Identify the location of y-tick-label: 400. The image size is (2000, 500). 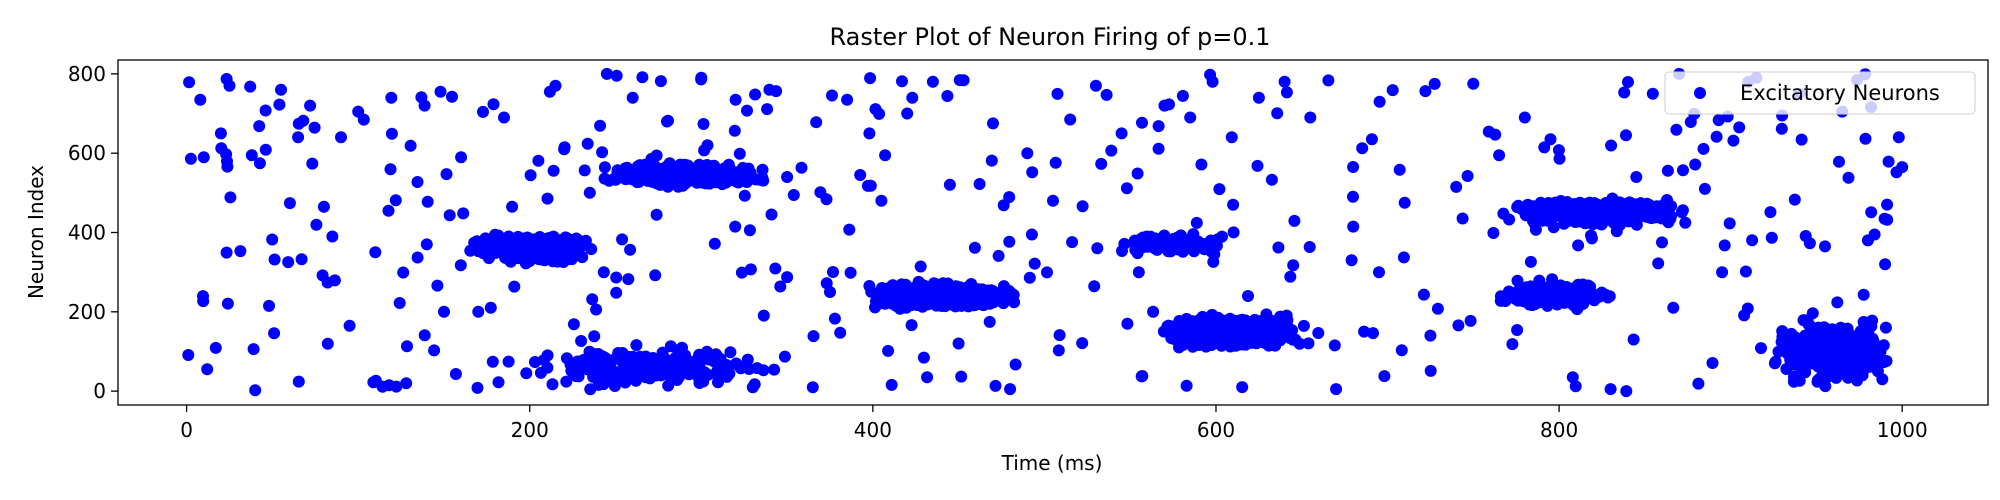
(87, 233).